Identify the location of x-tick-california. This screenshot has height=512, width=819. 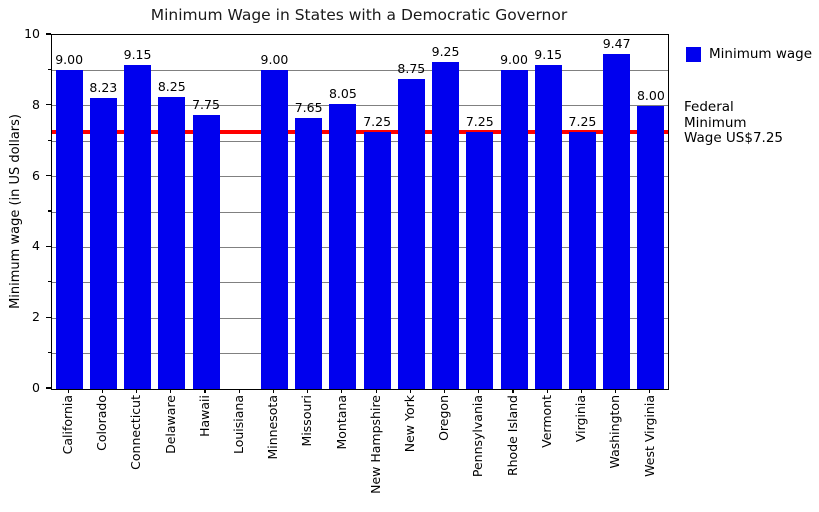
(68, 391).